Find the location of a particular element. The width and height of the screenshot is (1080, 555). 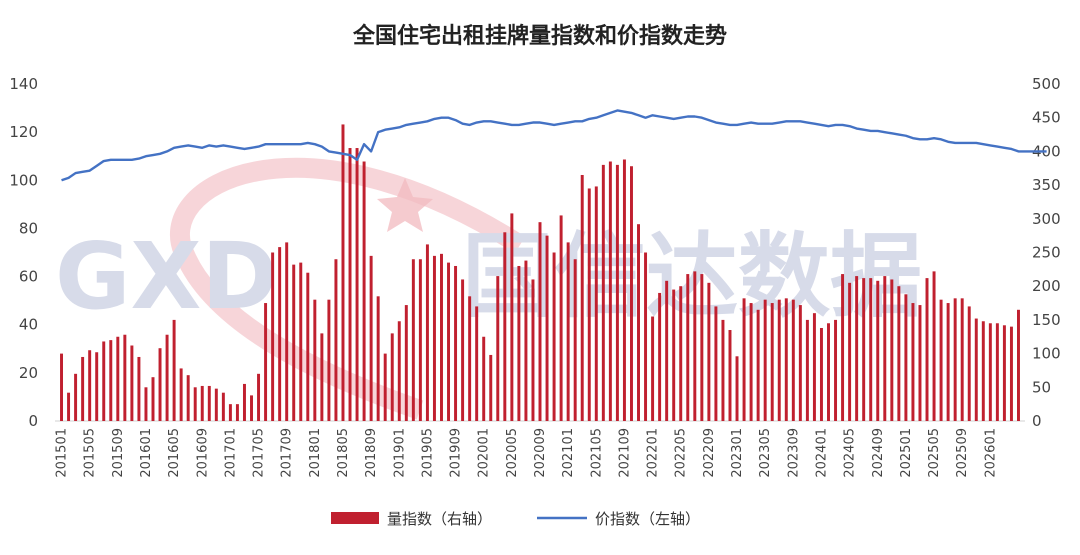

right-tick-label: 0 is located at coordinates (1037, 421).